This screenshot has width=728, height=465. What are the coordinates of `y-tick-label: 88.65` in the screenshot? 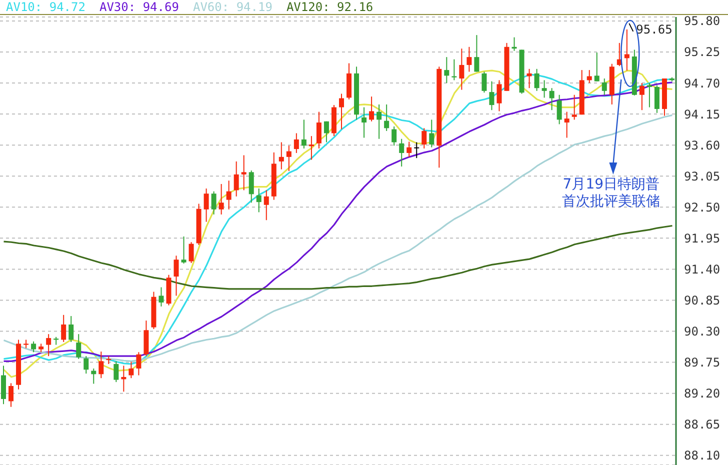 It's located at (702, 425).